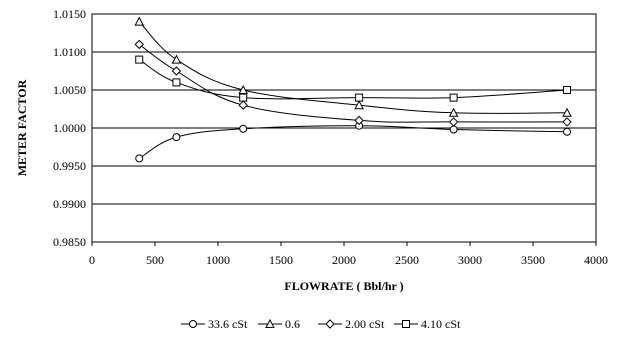  I want to click on x-tick-label-8: 4000, so click(596, 260).